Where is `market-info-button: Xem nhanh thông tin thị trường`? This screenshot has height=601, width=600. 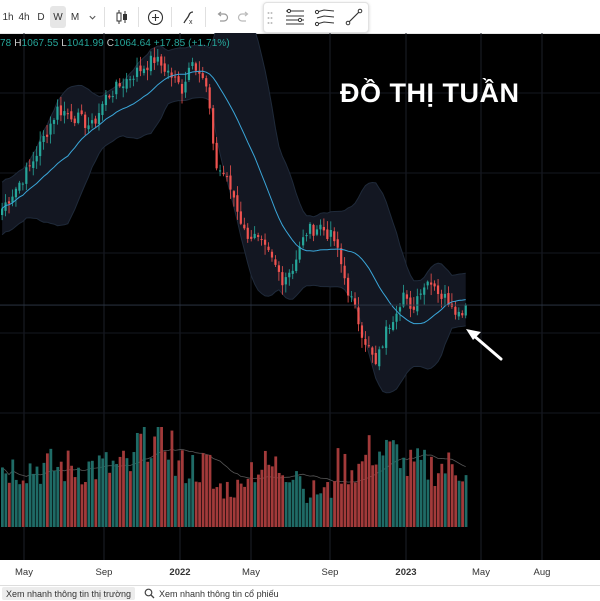
market-info-button: Xem nhanh thông tin thị trường is located at coordinates (68, 593).